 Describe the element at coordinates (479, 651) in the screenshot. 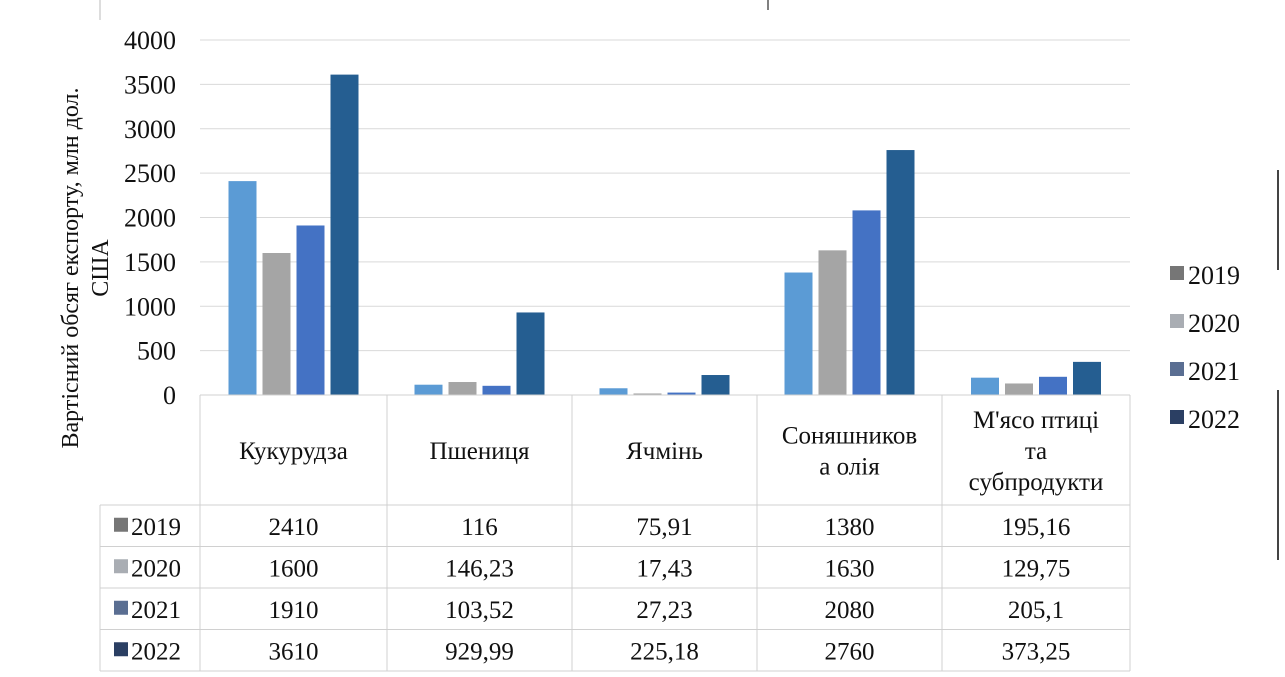

I see `table-cell: 929,99` at that location.